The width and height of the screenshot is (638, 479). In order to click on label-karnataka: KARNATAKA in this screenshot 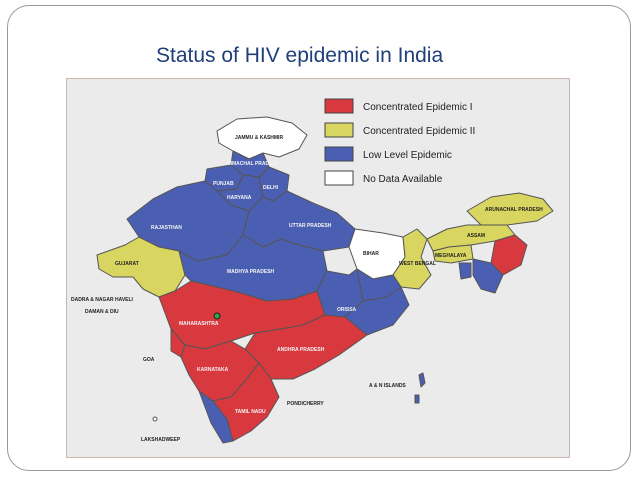, I will do `click(213, 370)`.